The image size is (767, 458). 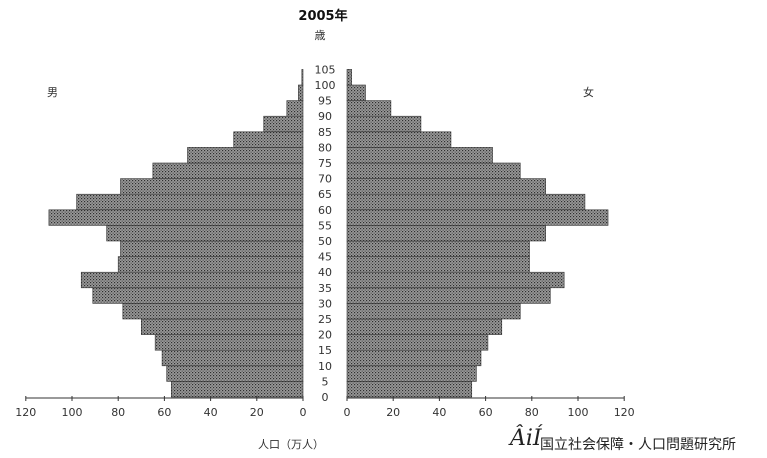 What do you see at coordinates (325, 381) in the screenshot?
I see `age-tick-label: 5` at bounding box center [325, 381].